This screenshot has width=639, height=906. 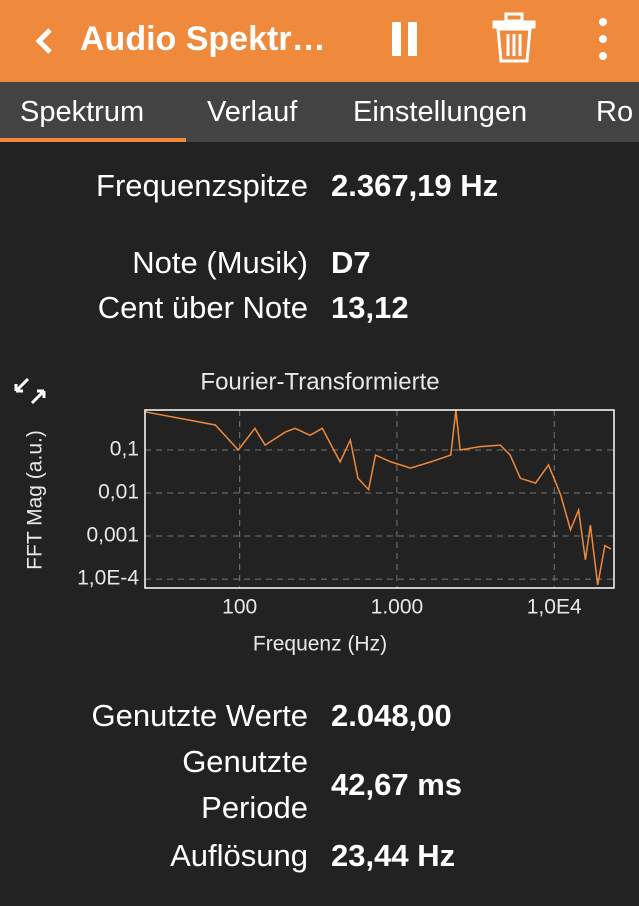 I want to click on tab: Einstellungen, so click(x=440, y=112).